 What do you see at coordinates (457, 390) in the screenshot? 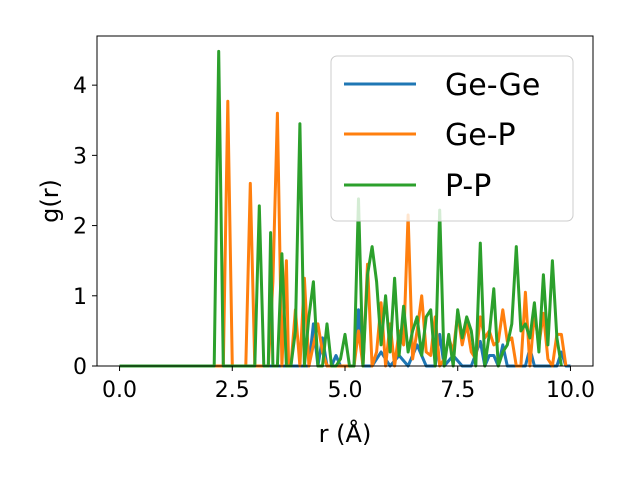
I see `x-tick-label: 7.5` at bounding box center [457, 390].